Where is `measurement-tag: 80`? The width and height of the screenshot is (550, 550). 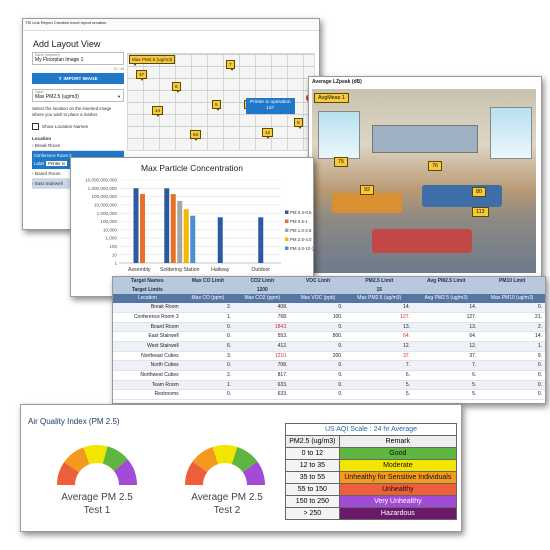 measurement-tag: 80 is located at coordinates (479, 192).